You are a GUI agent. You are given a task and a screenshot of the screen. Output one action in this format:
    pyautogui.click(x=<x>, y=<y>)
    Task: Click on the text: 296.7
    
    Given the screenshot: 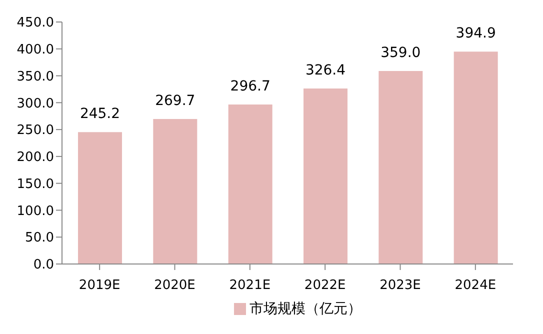 What is the action you would take?
    pyautogui.click(x=250, y=86)
    